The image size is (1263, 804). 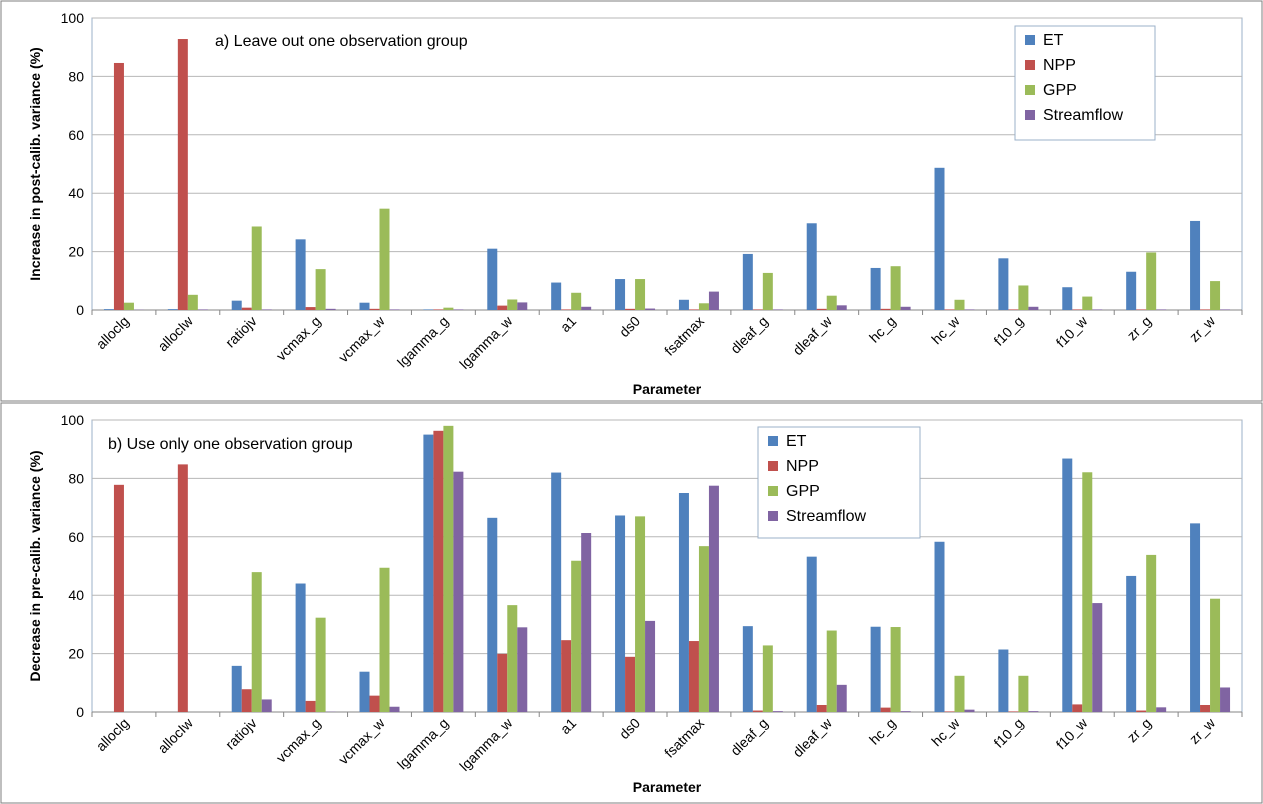 I want to click on chart-b-bar-streamflow-fsatmax, so click(x=713, y=598).